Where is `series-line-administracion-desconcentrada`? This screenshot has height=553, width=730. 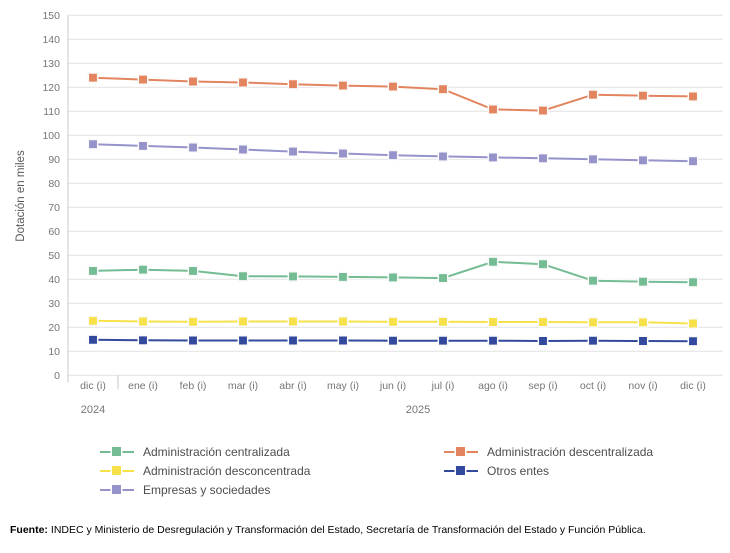 series-line-administracion-desconcentrada is located at coordinates (393, 322).